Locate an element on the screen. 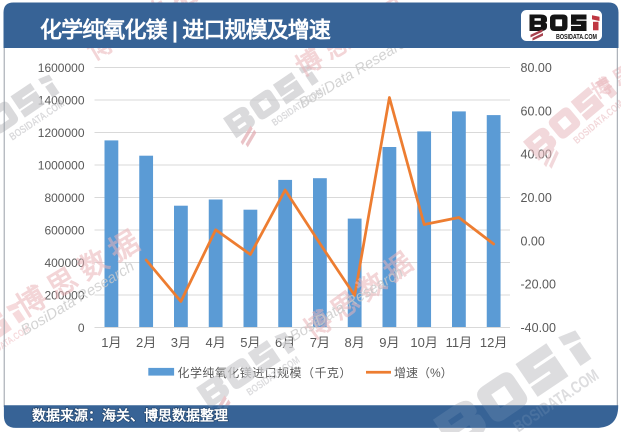  svg-text: 0 is located at coordinates (81, 328).